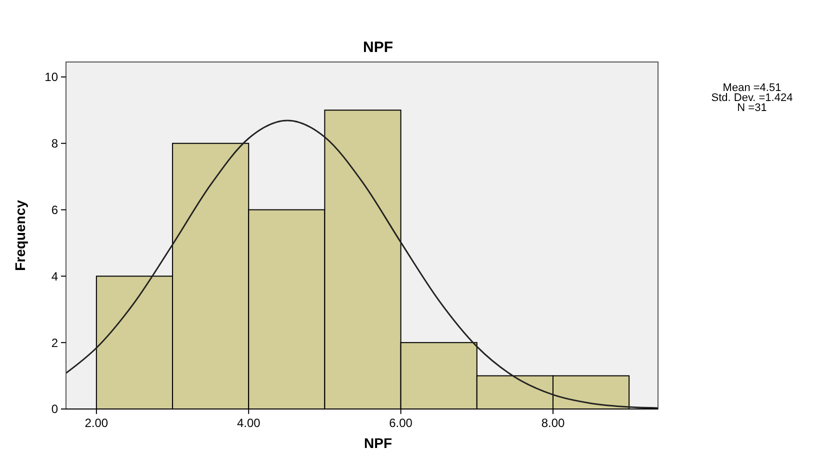 The height and width of the screenshot is (455, 824). Describe the element at coordinates (54, 409) in the screenshot. I see `y-tick-label: 0` at that location.